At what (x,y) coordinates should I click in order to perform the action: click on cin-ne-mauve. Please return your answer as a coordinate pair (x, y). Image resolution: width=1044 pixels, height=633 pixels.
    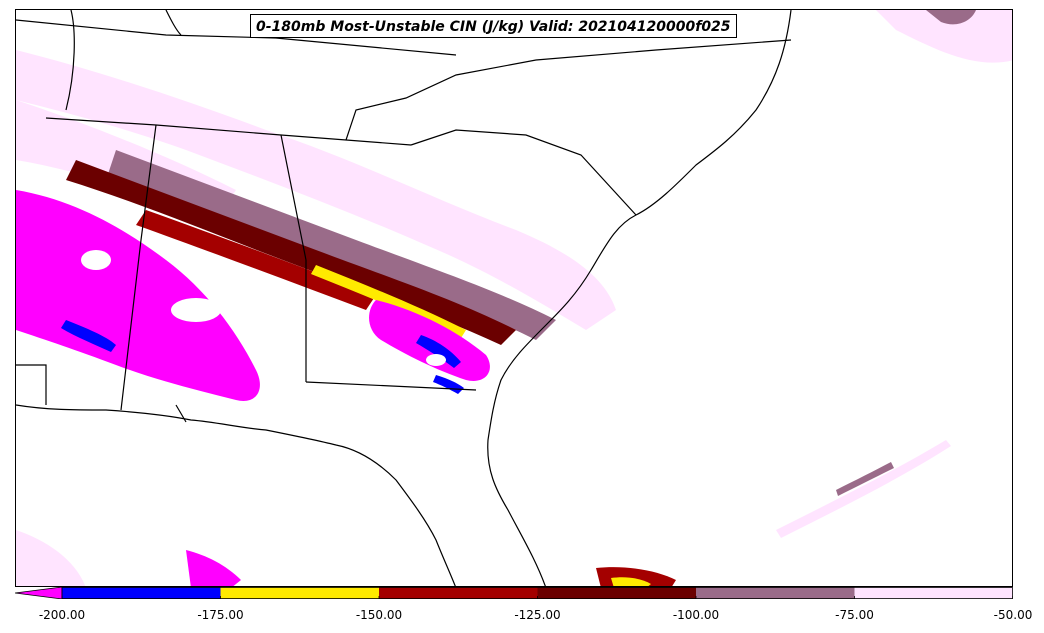
    Looking at the image, I should click on (951, 17).